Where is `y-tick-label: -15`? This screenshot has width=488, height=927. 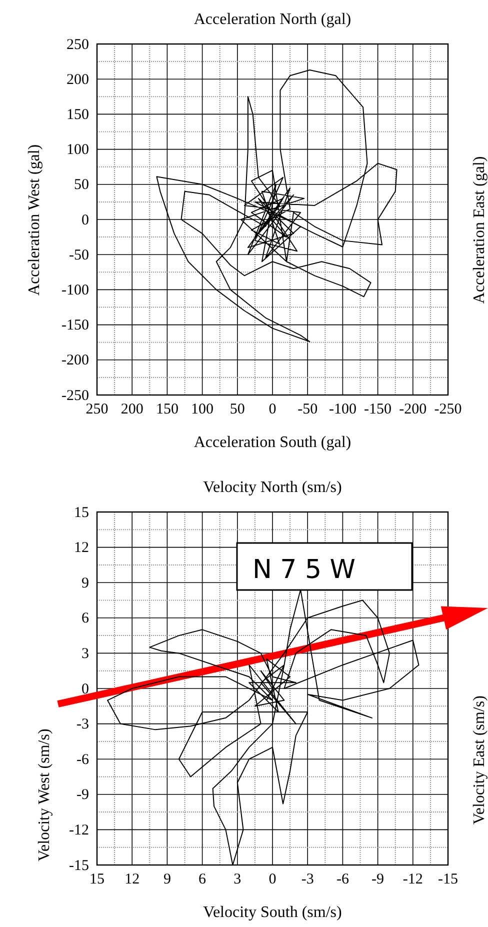
y-tick-label: -15 is located at coordinates (79, 866).